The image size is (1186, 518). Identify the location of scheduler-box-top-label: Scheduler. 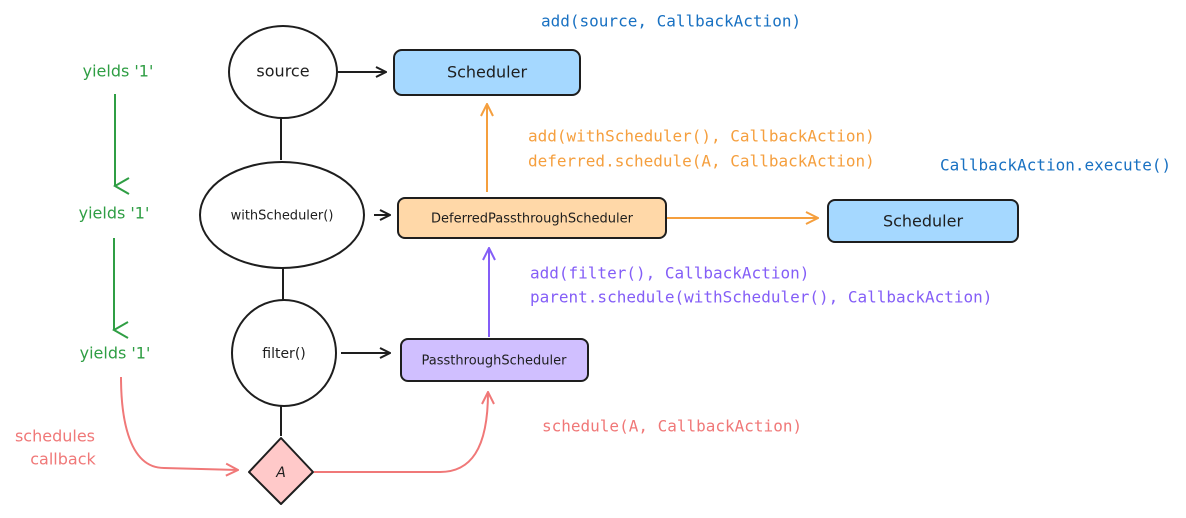
(487, 72).